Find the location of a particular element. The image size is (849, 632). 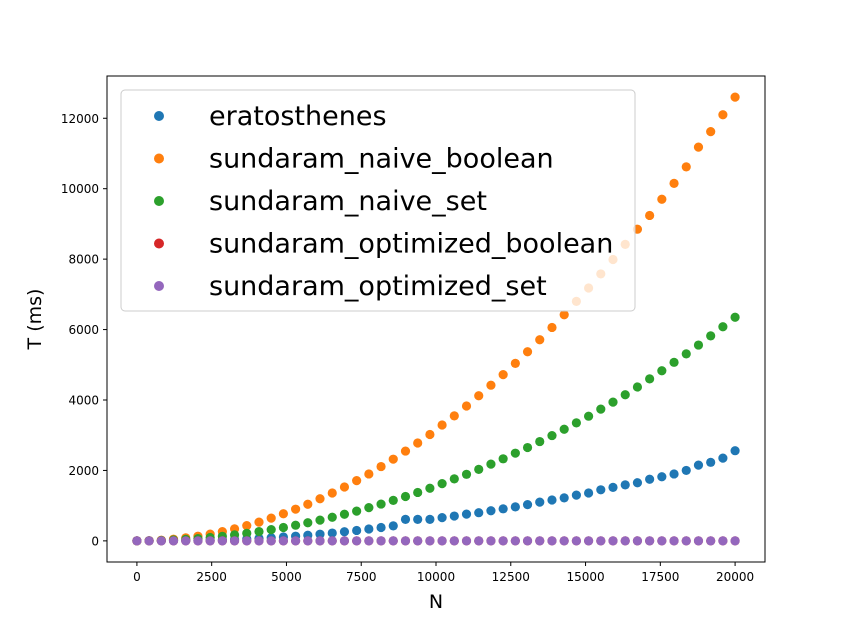

legend-entry: eratosthenes is located at coordinates (270, 116).